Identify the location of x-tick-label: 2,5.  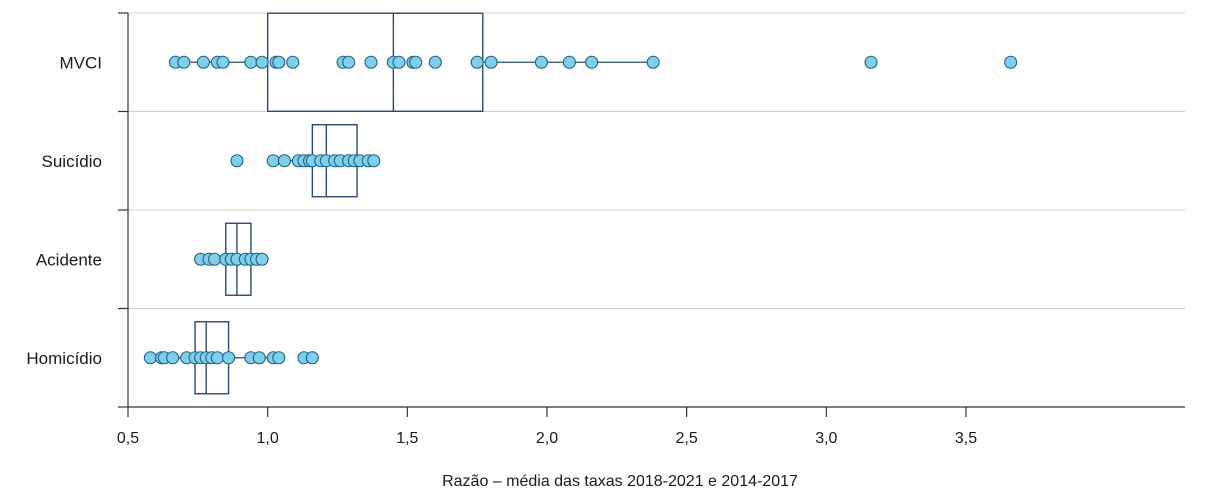
(687, 438).